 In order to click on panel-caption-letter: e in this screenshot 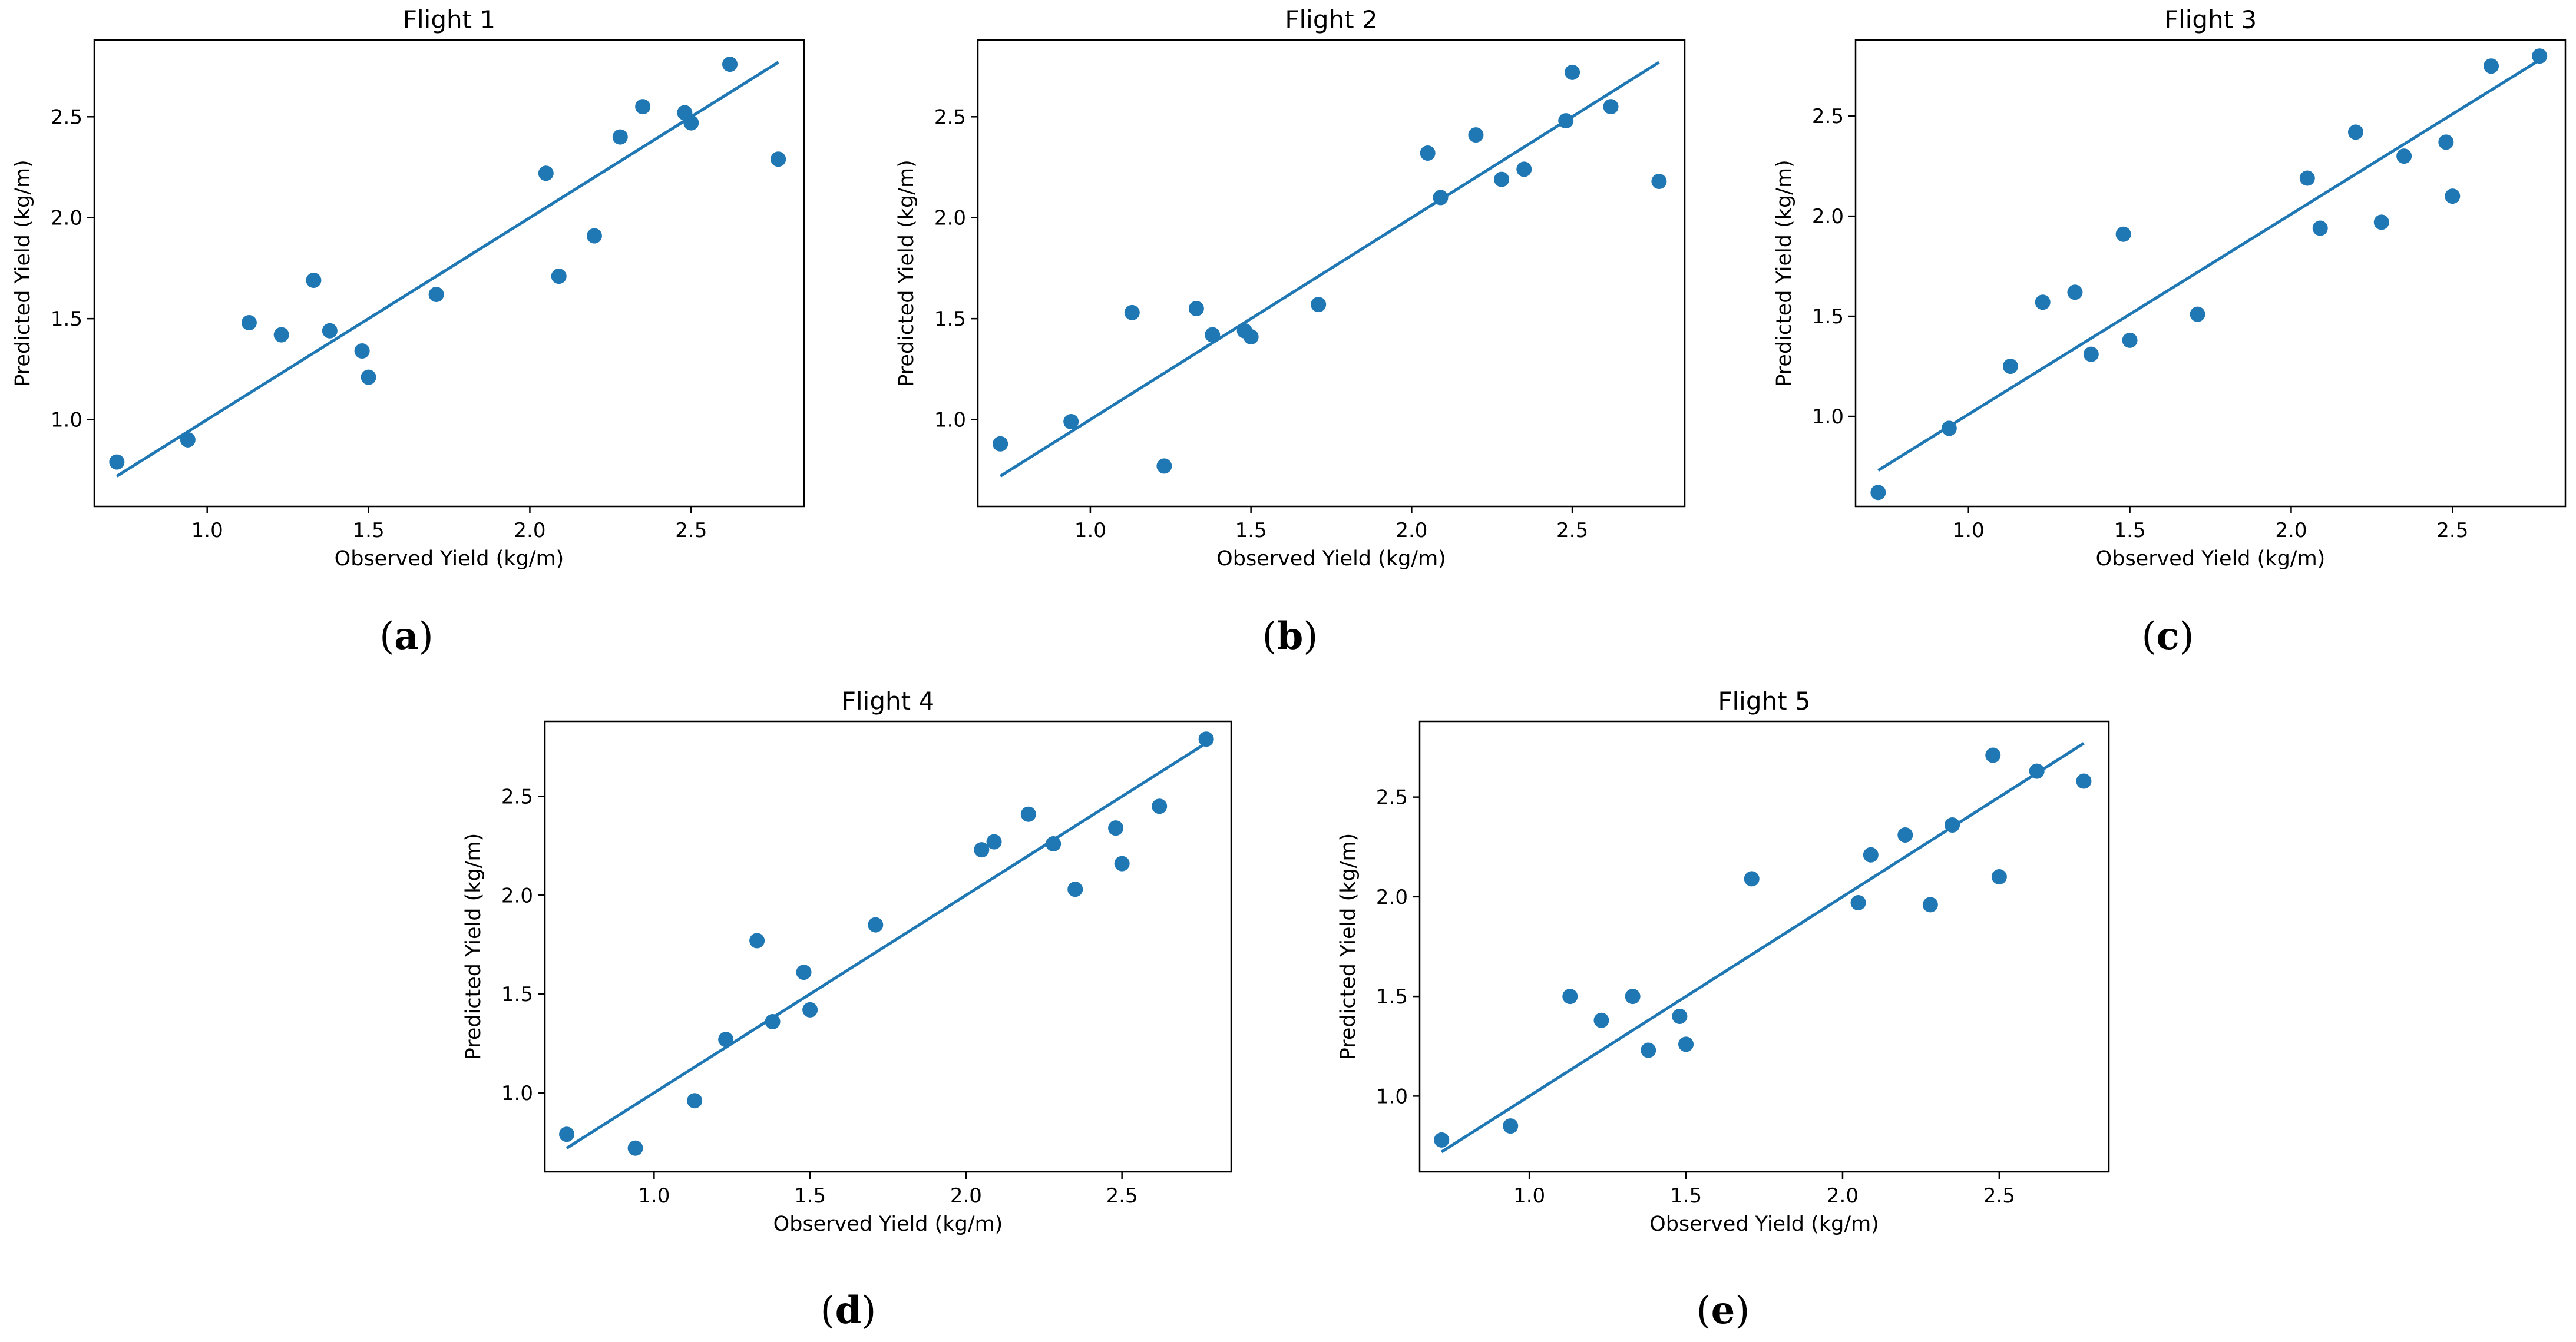, I will do `click(1723, 1310)`.